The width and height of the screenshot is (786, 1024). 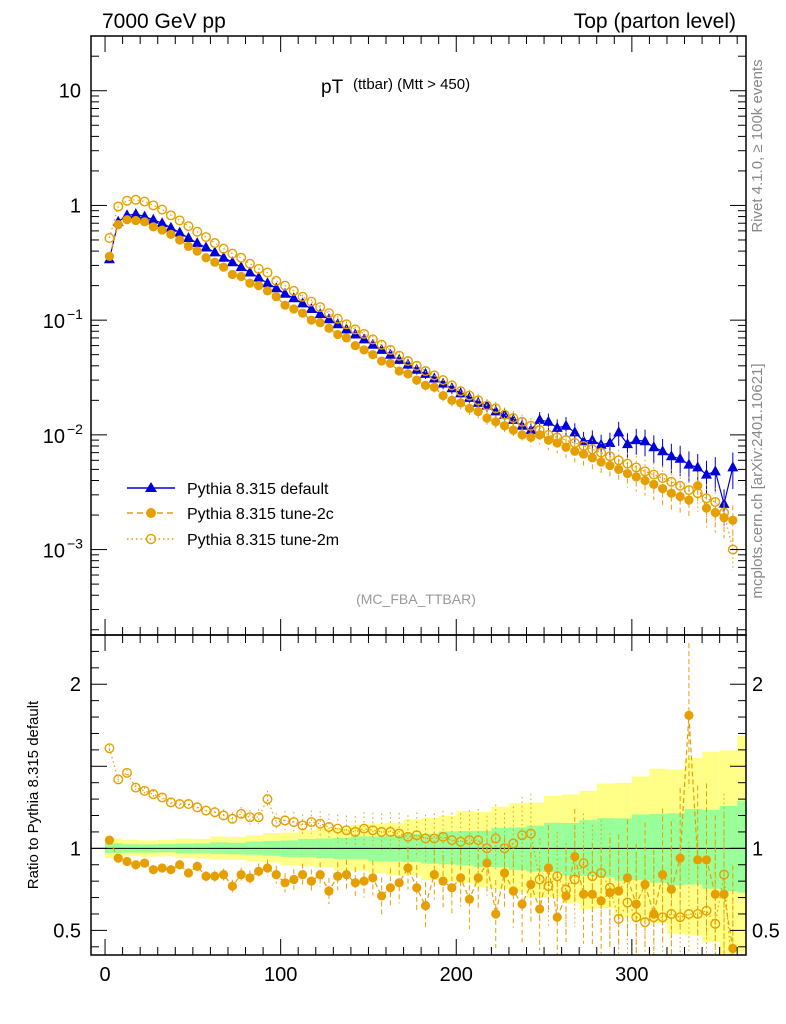 I want to click on legend-entry-default: Pythia 8.315 default, so click(x=228, y=489).